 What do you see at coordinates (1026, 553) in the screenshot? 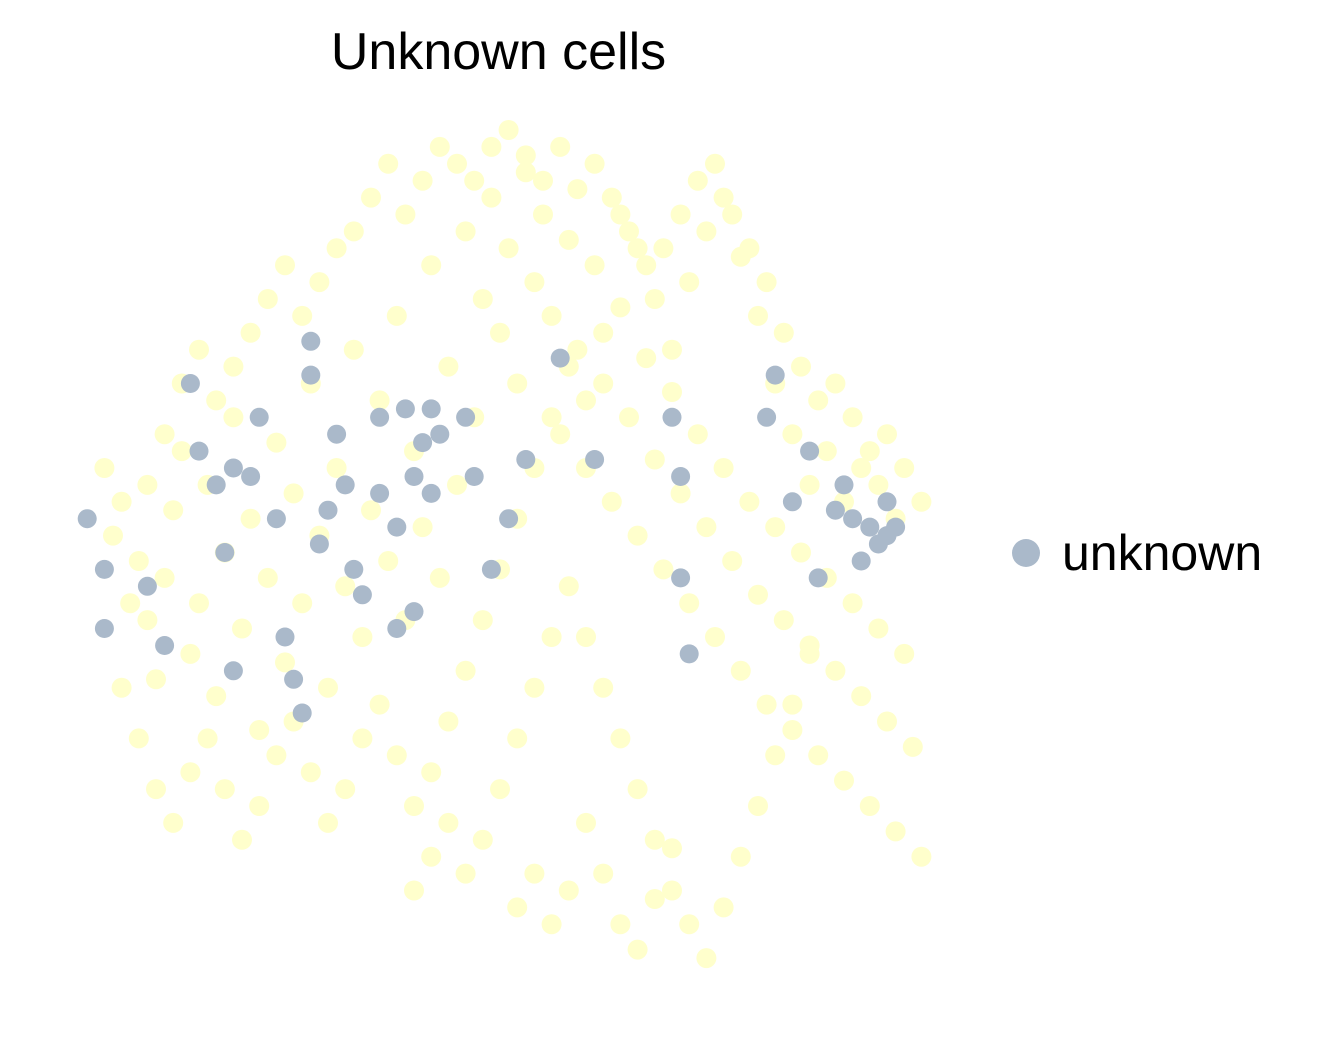
I see `legend-marker` at bounding box center [1026, 553].